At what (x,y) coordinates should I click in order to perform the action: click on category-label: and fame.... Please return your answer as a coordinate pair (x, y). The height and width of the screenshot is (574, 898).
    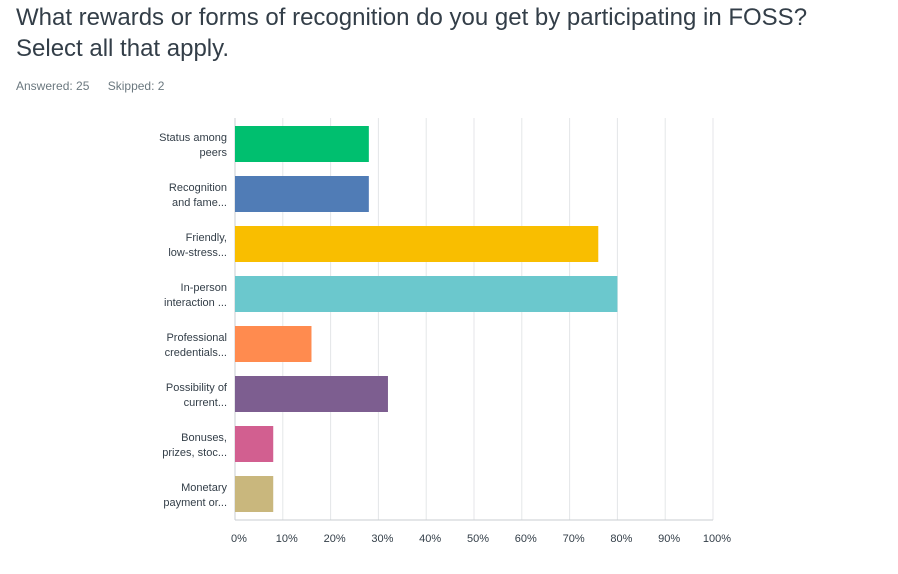
    Looking at the image, I should click on (199, 203).